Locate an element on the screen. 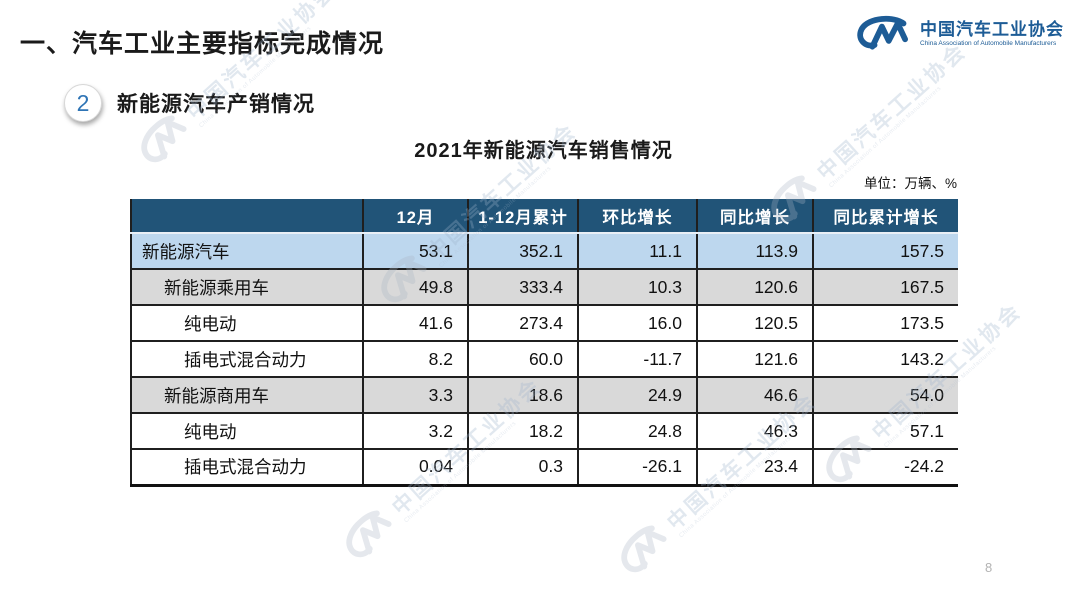 The width and height of the screenshot is (1080, 604). table-cell: 11.1 is located at coordinates (638, 251).